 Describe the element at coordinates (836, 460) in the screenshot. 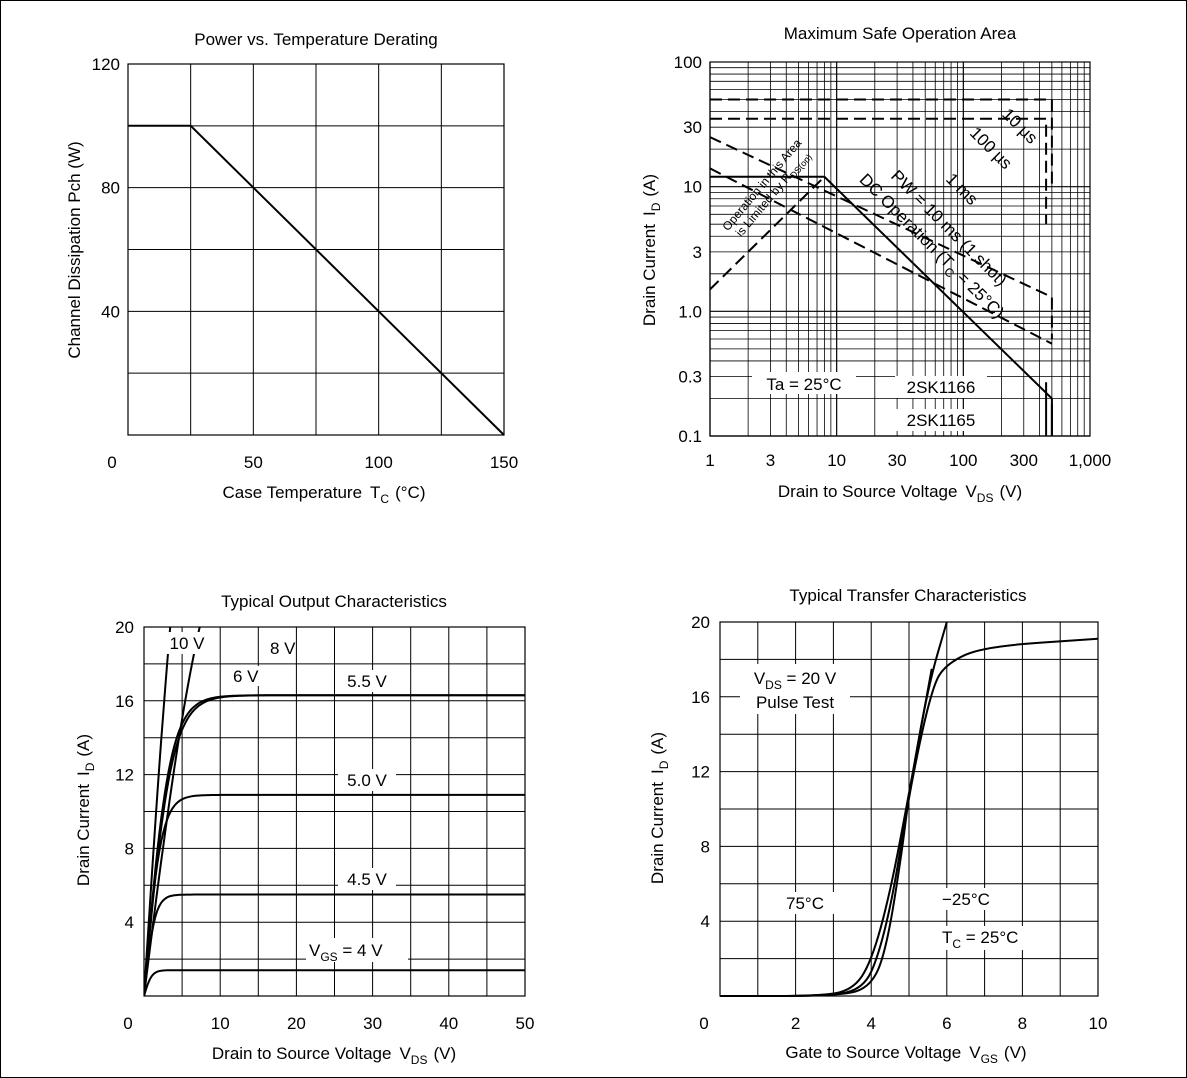

I see `chart2-xtick-label: 10` at that location.